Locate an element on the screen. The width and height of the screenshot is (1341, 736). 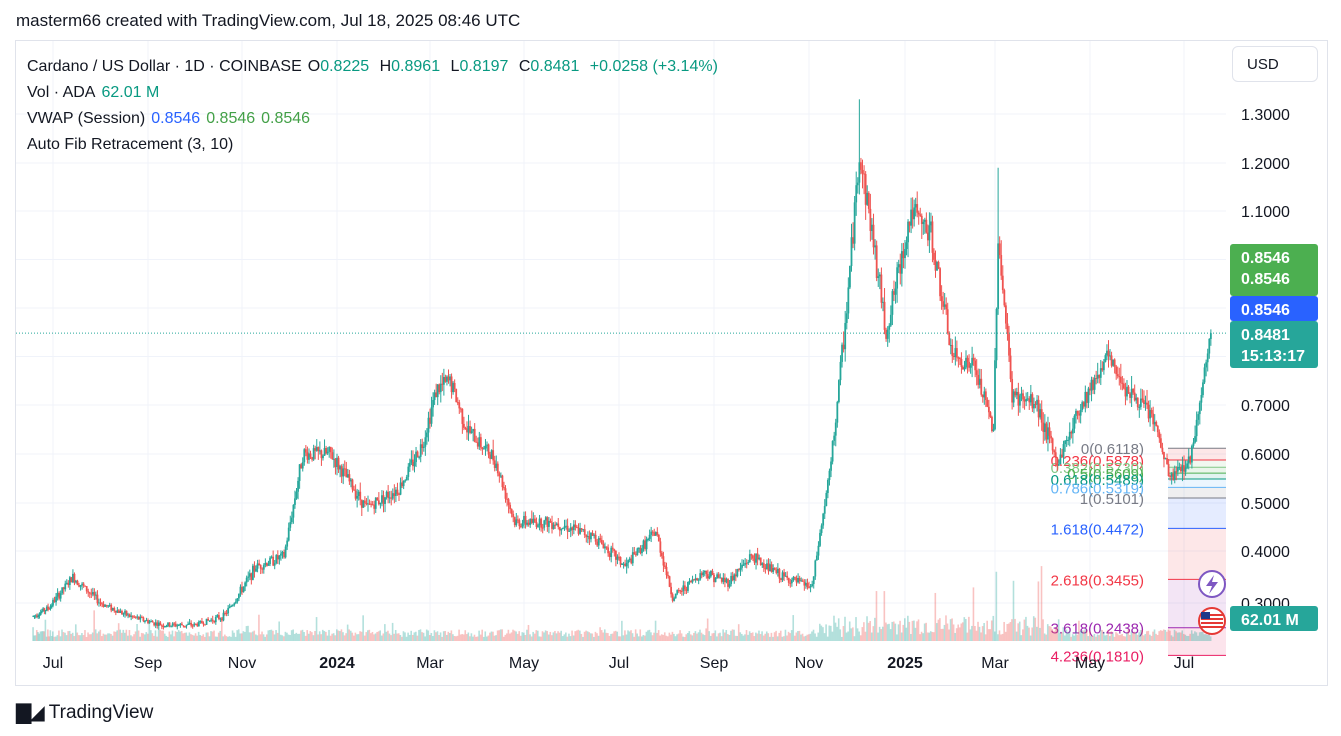
legend-vwap-row: VWAP (Session) 0.8546 0.8546 0.8546 is located at coordinates (375, 119).